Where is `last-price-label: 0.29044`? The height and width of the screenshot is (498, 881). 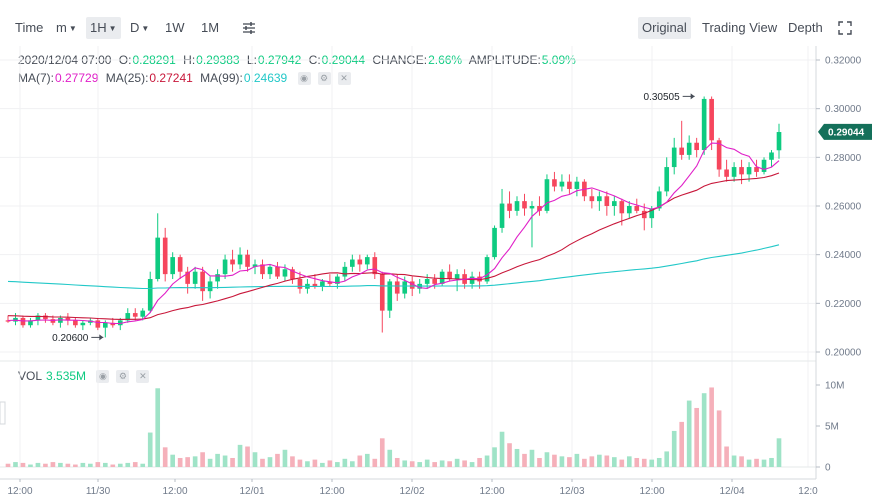
last-price-label: 0.29044 is located at coordinates (846, 133).